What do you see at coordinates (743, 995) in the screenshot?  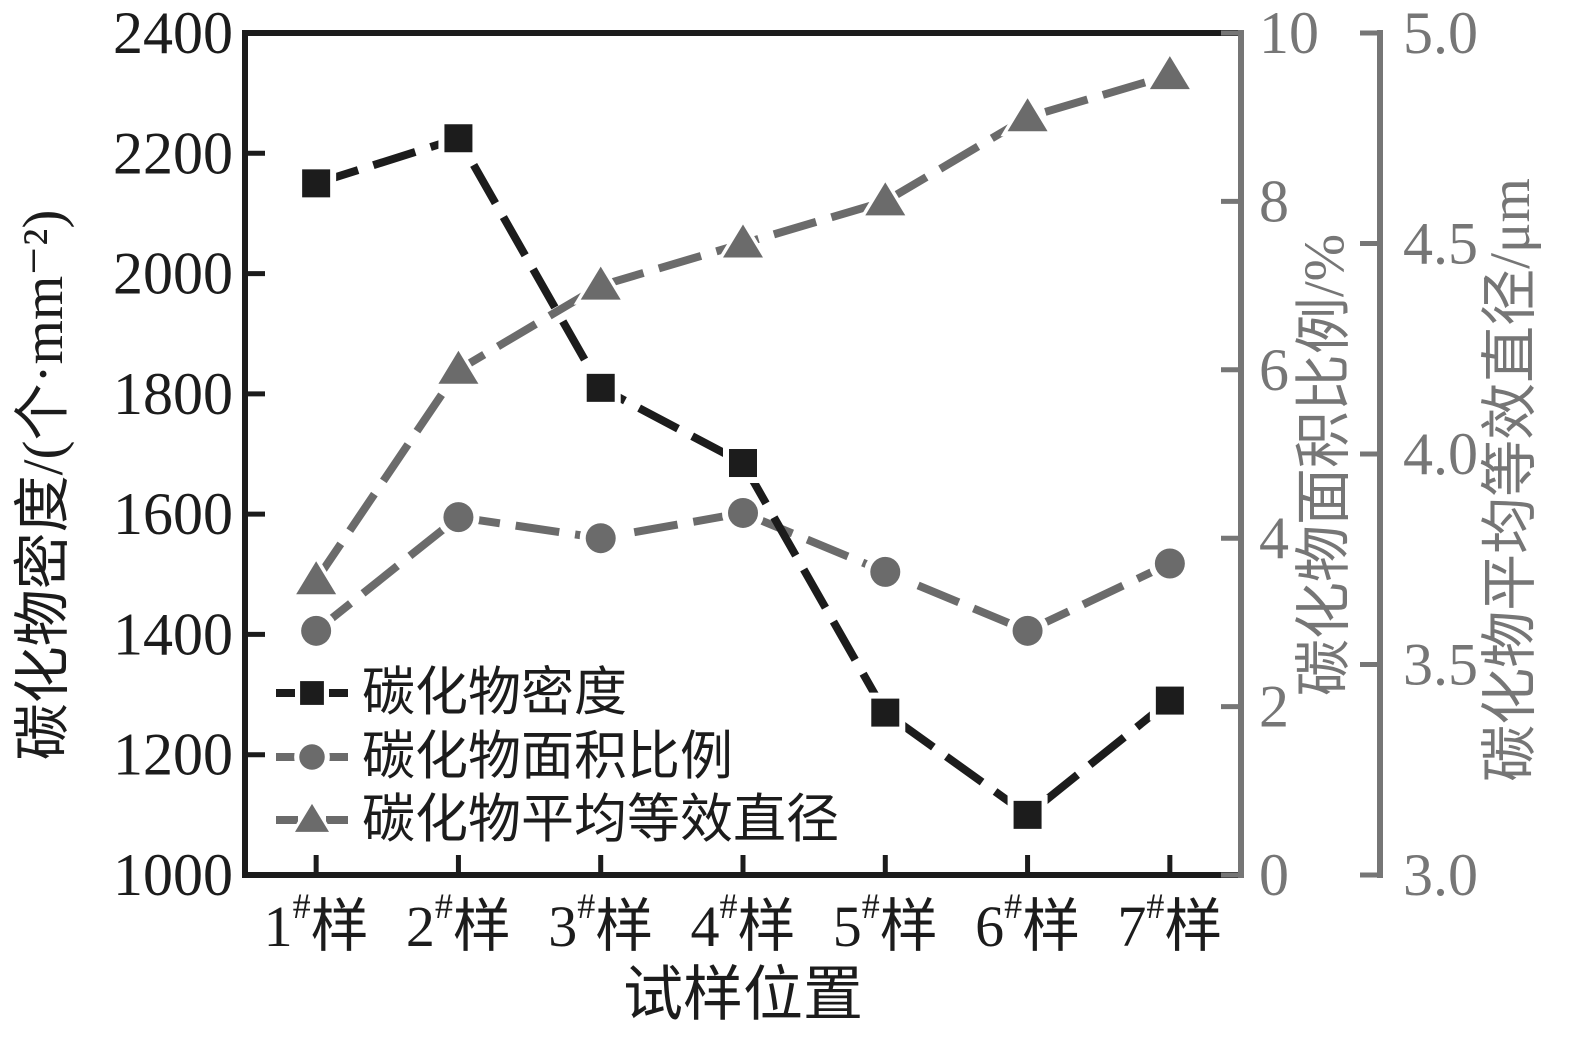 I see `x-axis-title: 试样位置` at bounding box center [743, 995].